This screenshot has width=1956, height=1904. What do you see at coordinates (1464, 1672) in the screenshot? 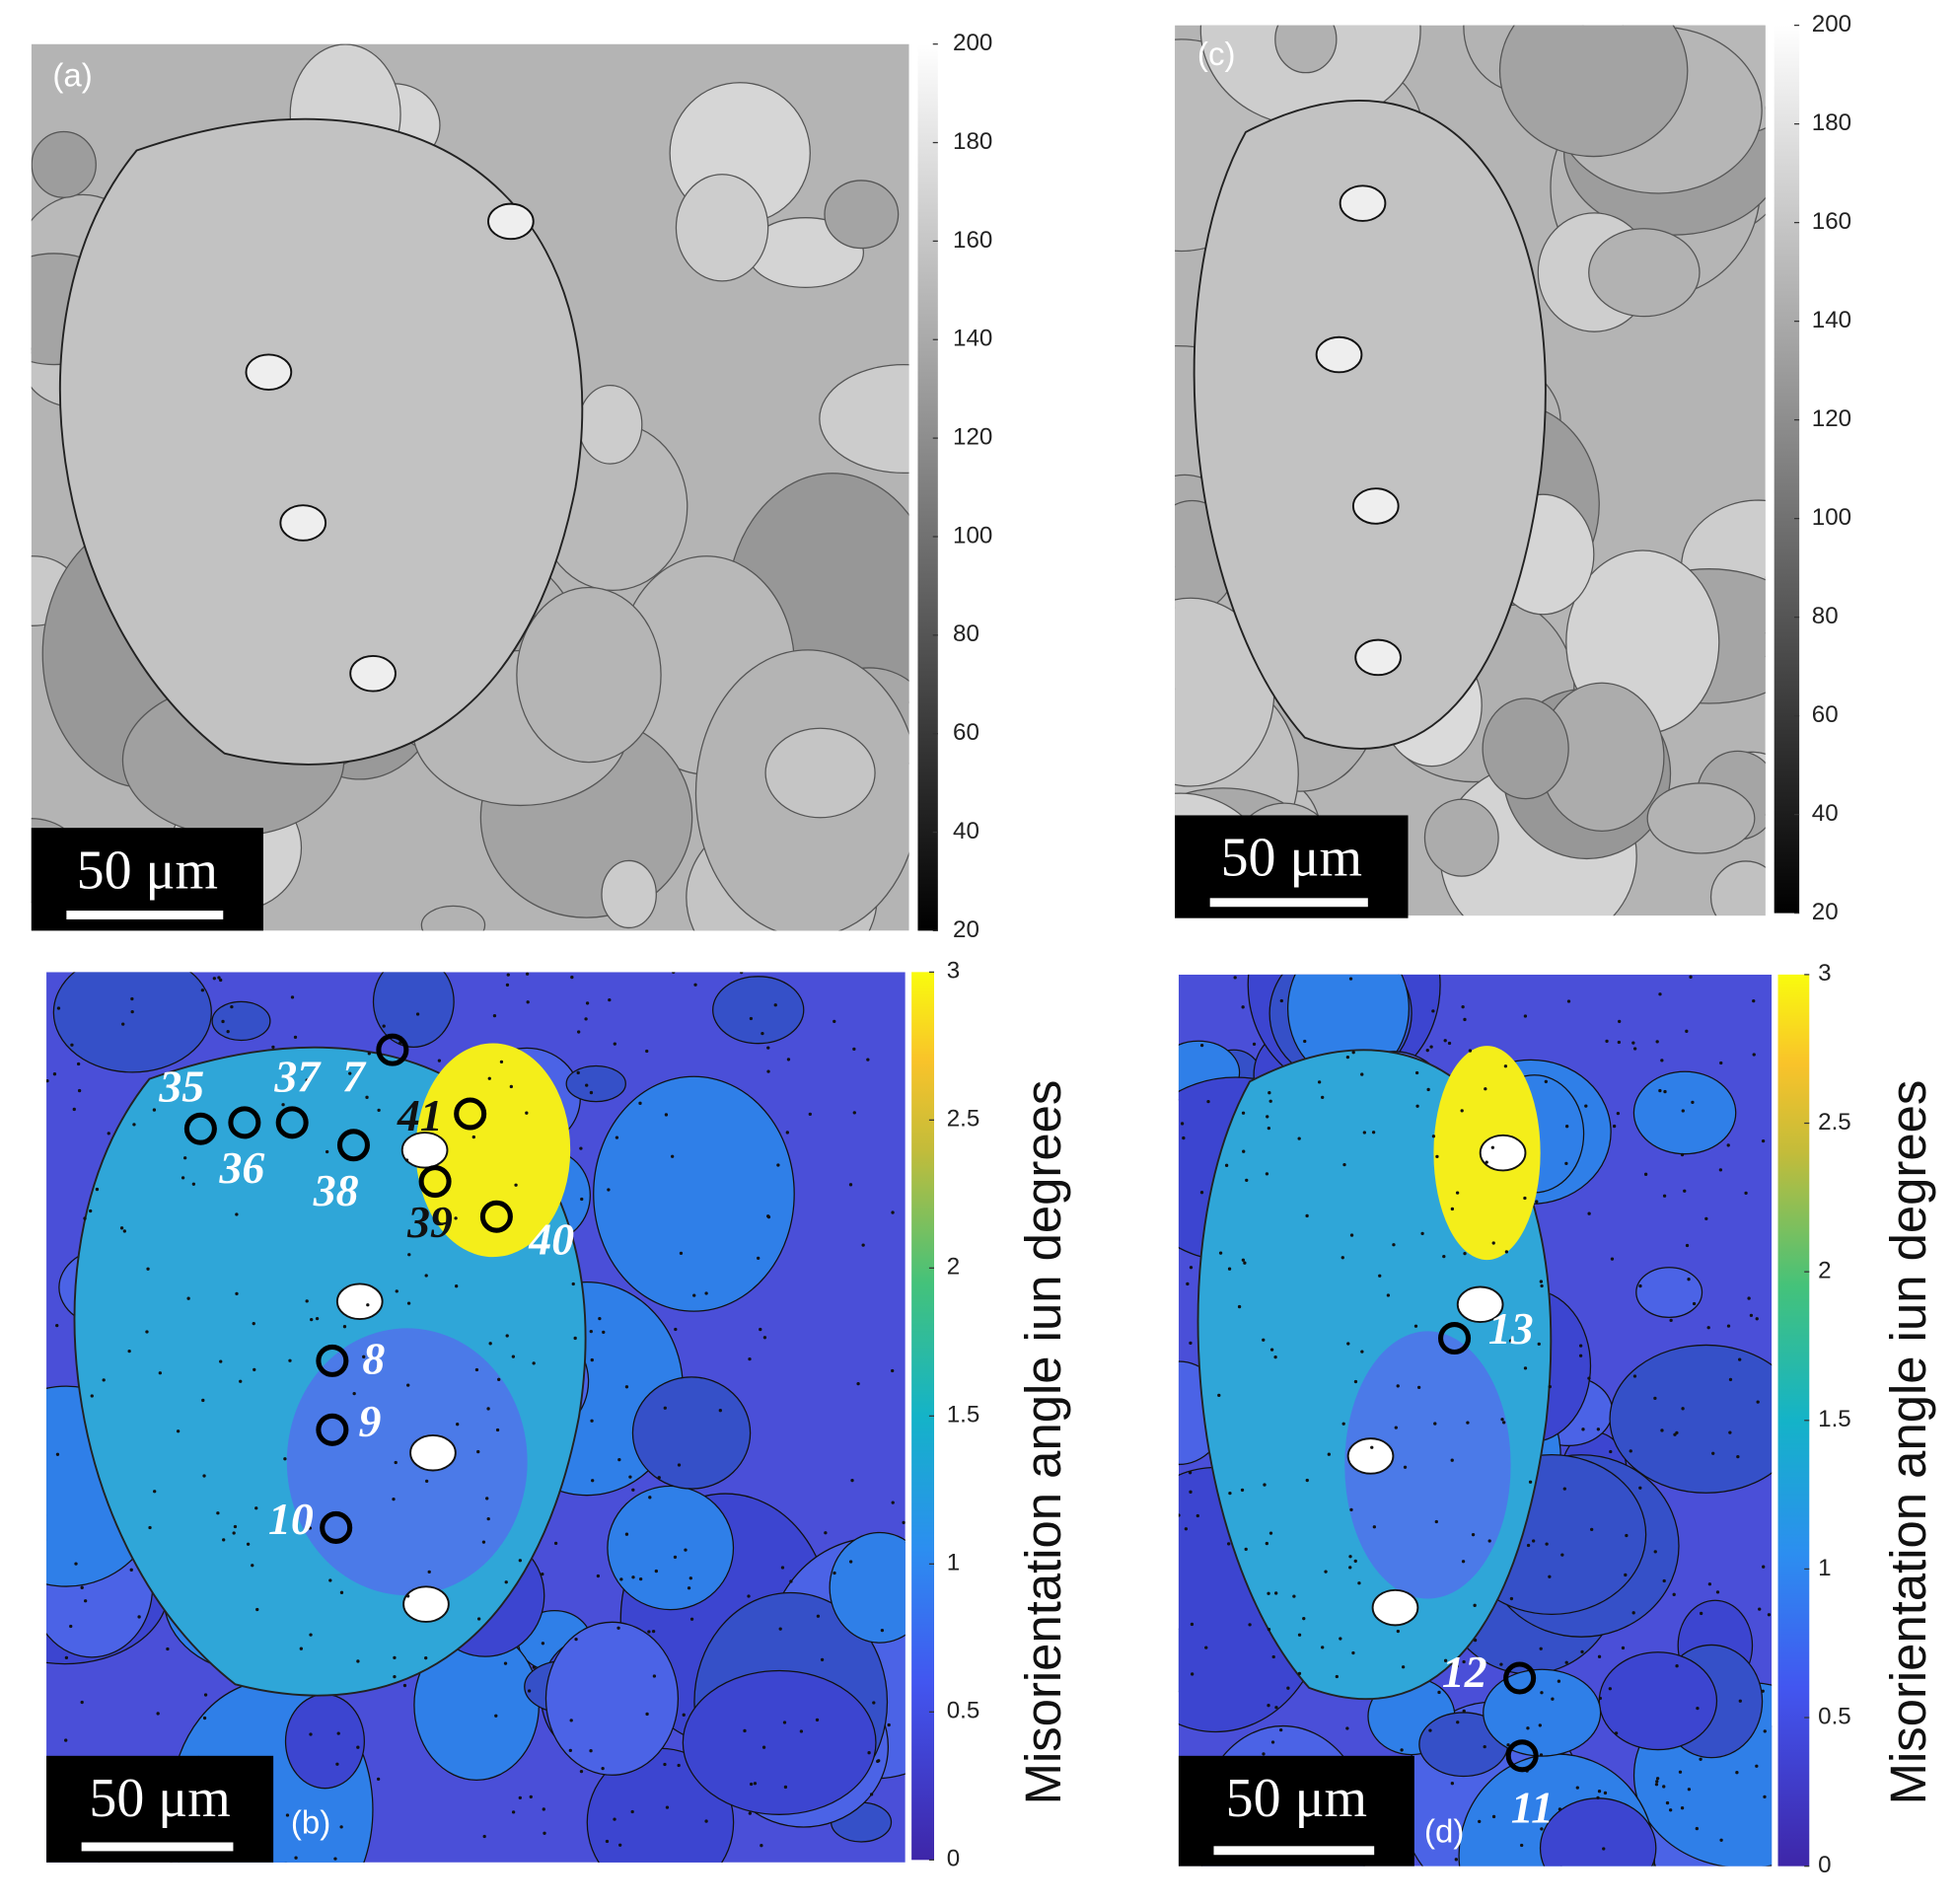
I see `marker-label: 12` at bounding box center [1464, 1672].